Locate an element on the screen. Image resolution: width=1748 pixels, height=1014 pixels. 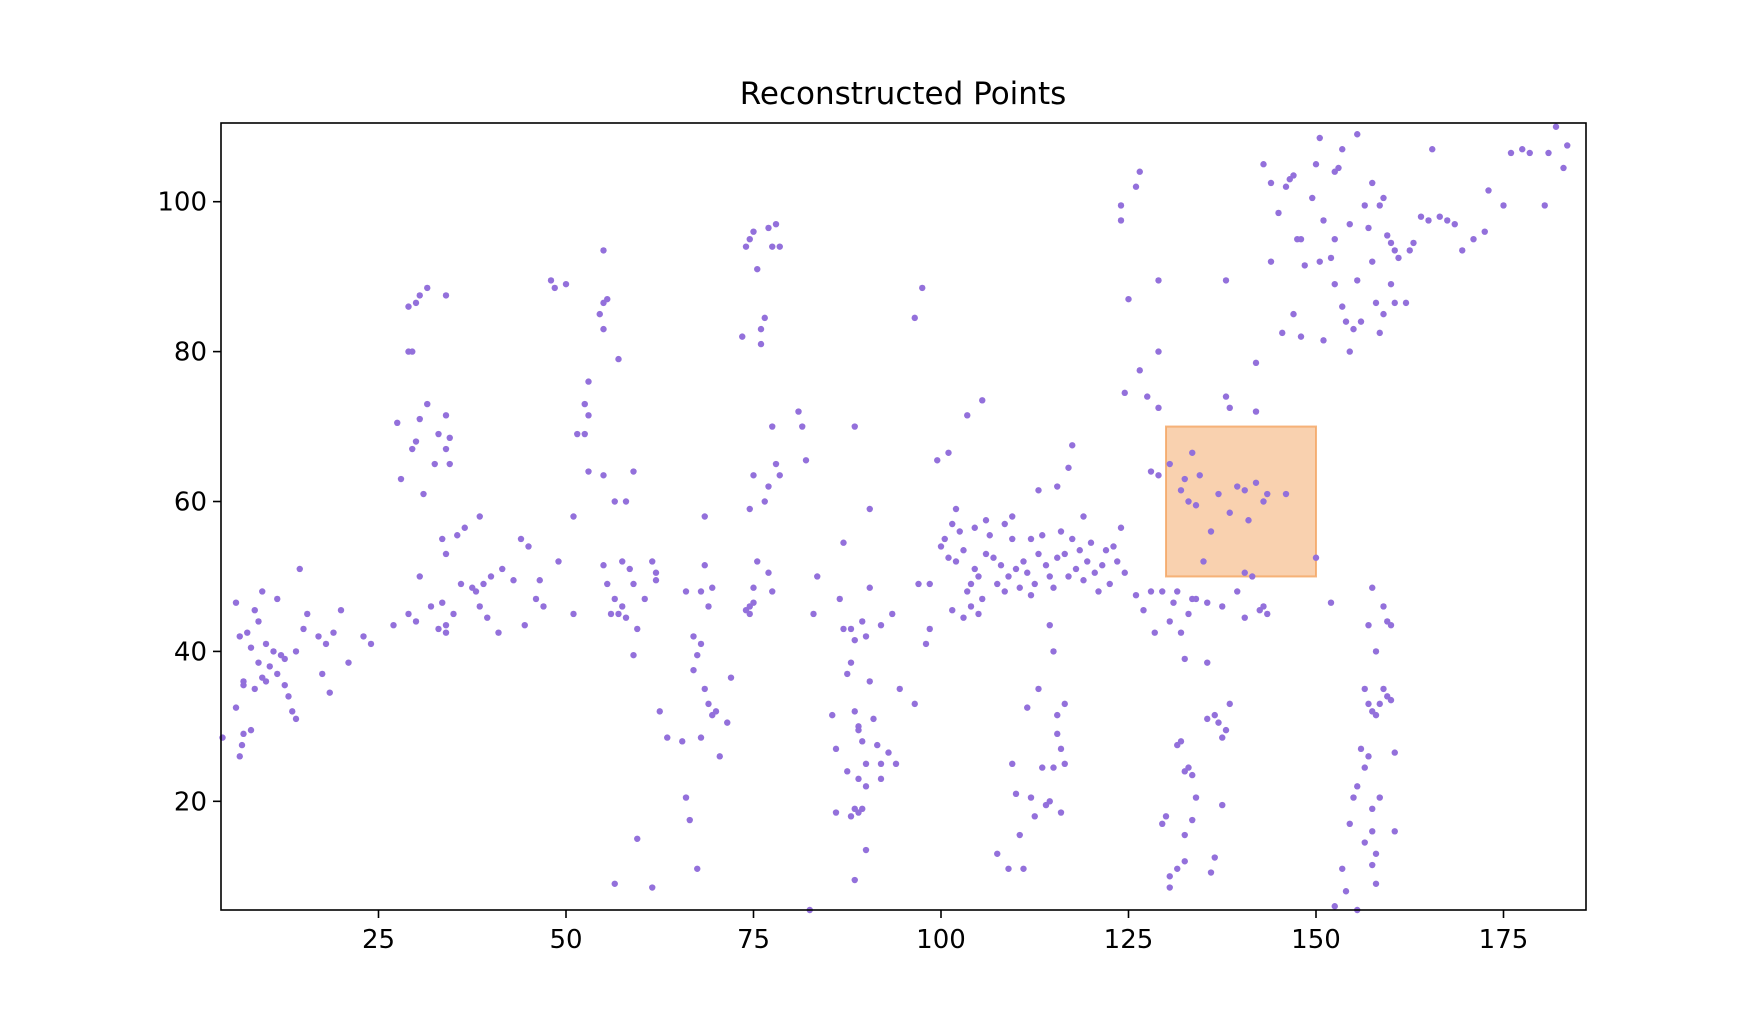
y-tick-label: 20 is located at coordinates (190, 802).